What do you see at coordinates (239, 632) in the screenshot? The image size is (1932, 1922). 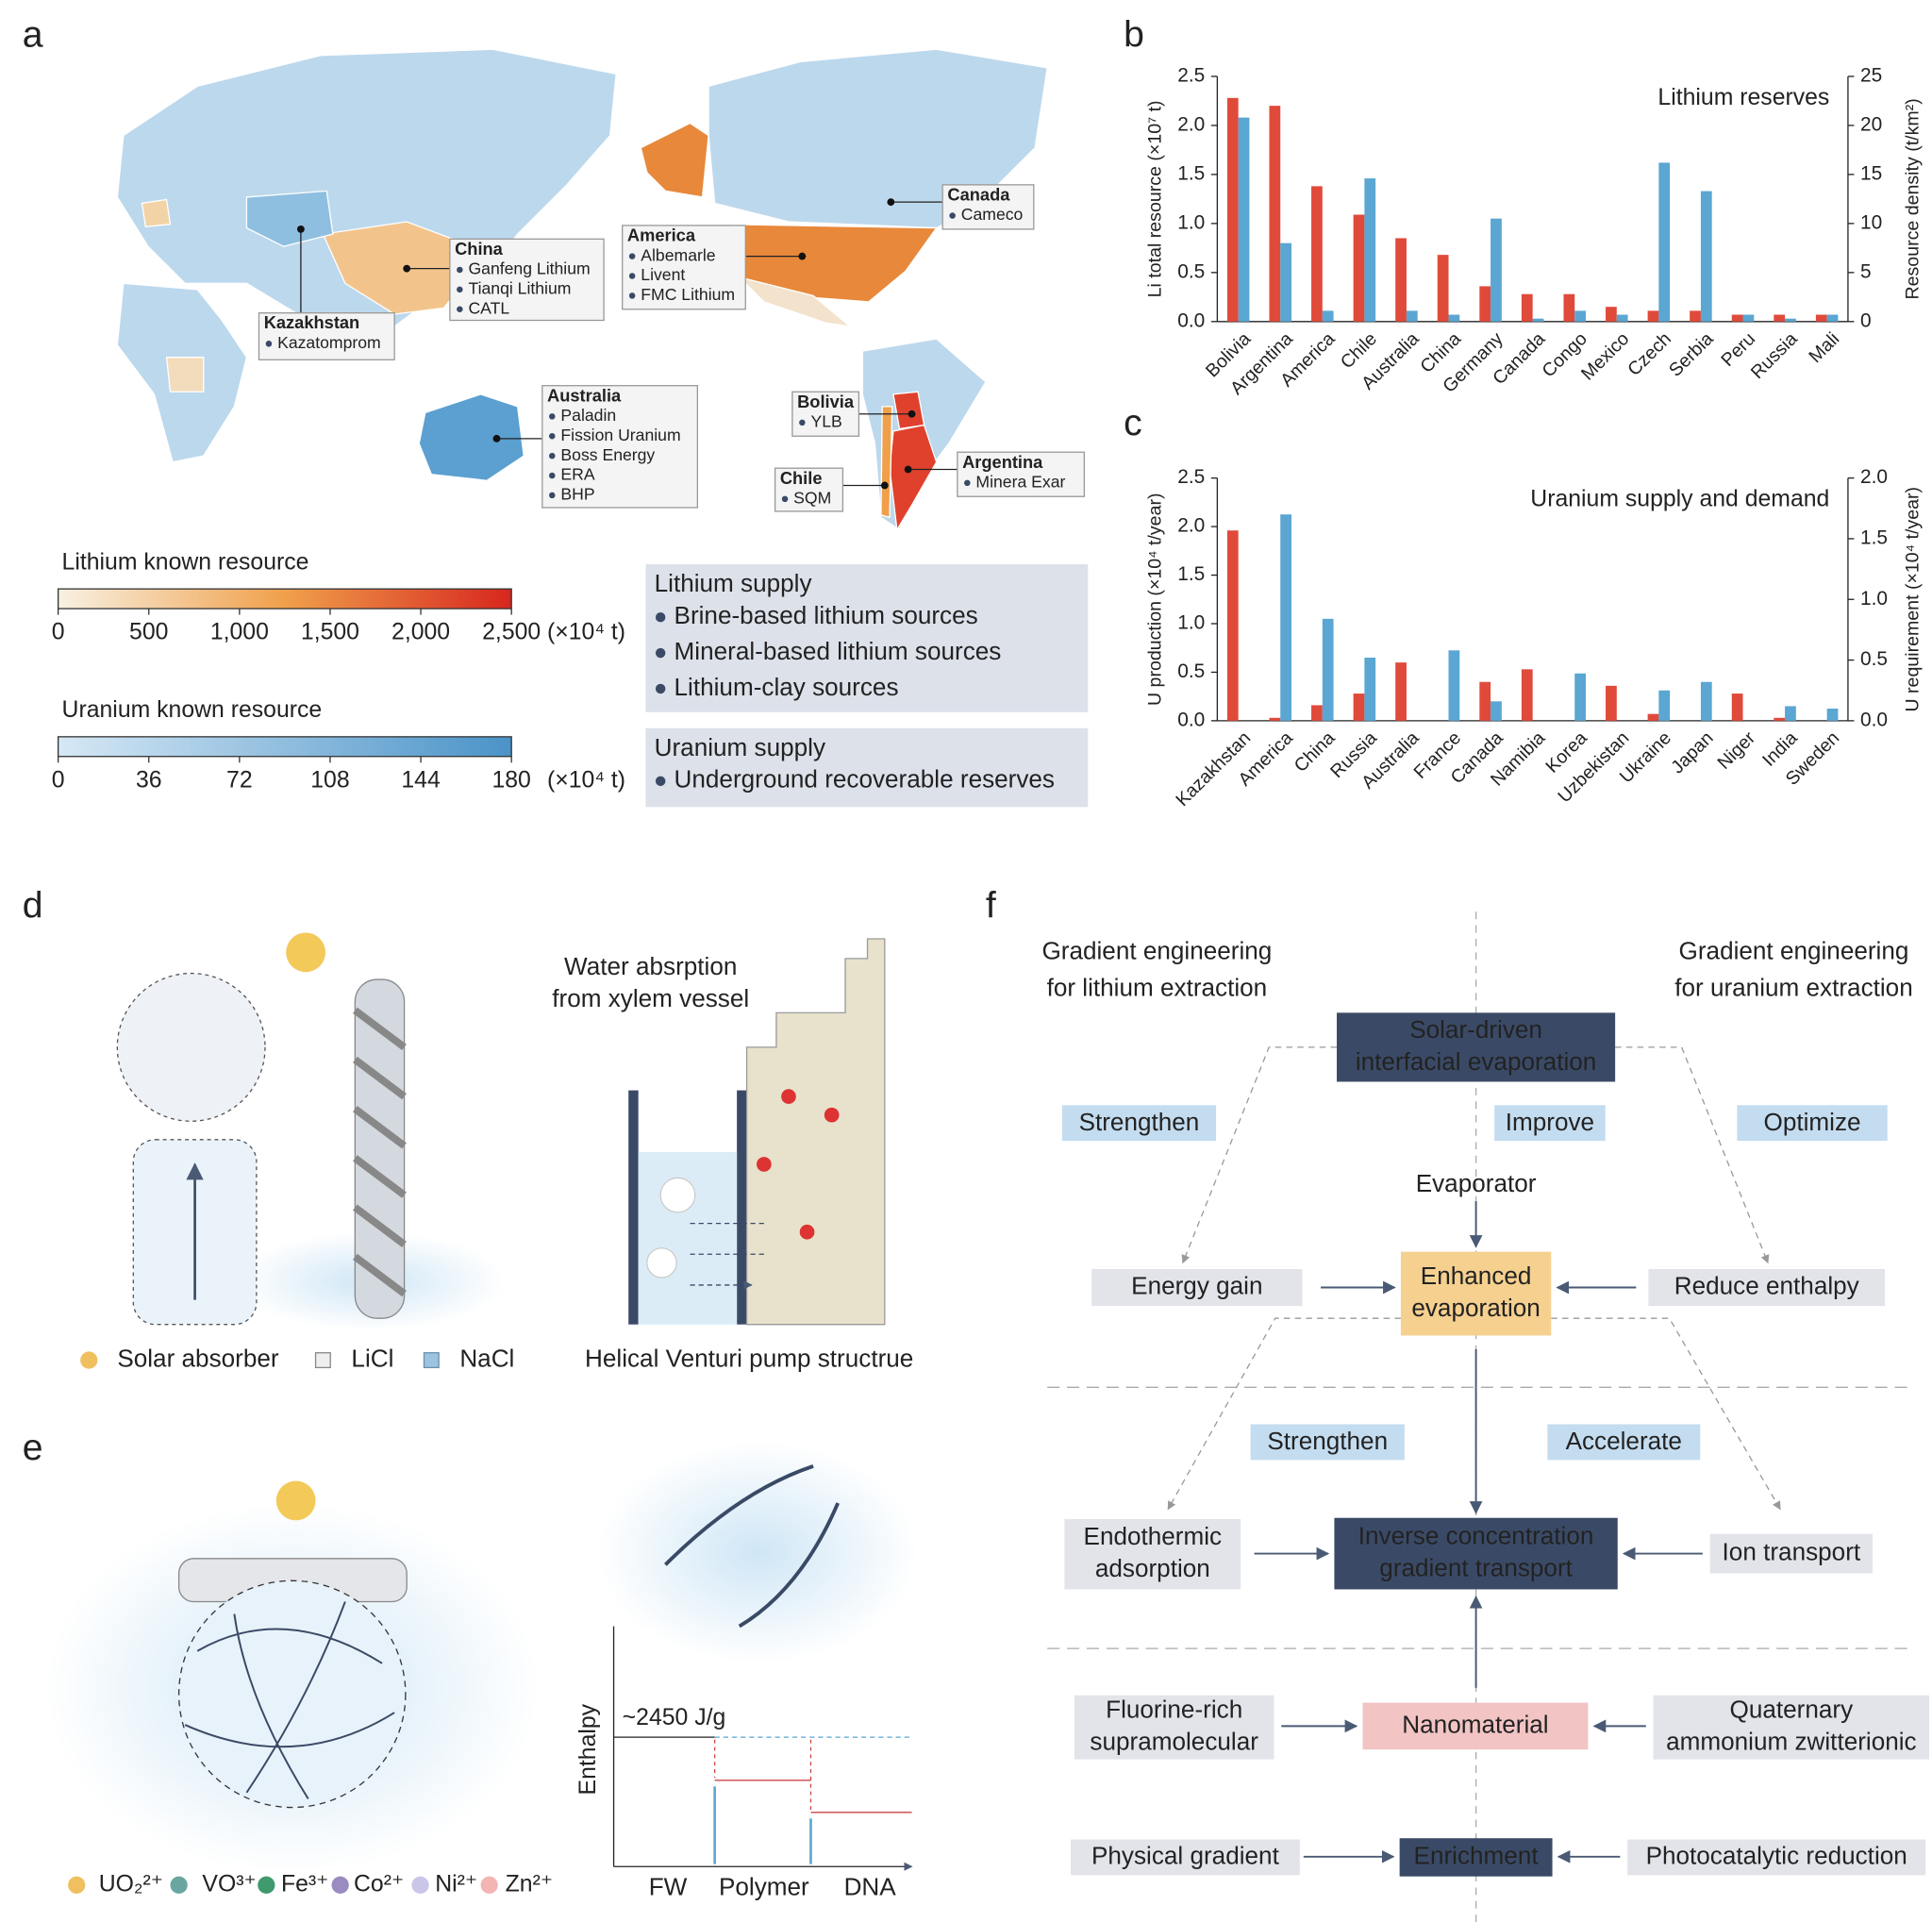 I see `scale-tick-label: 1,000` at bounding box center [239, 632].